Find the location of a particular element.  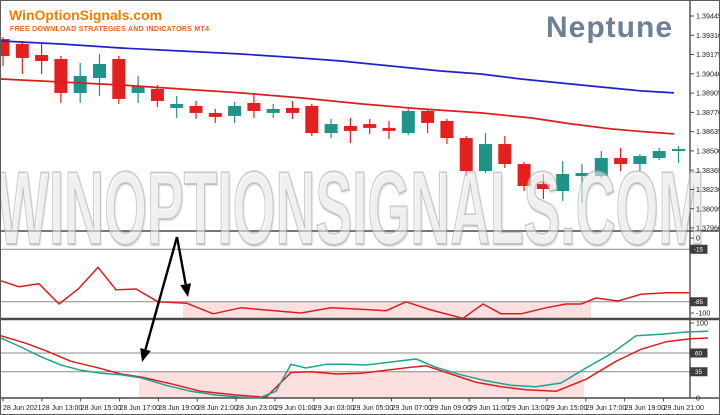

level-badge-value: -85 is located at coordinates (699, 302).